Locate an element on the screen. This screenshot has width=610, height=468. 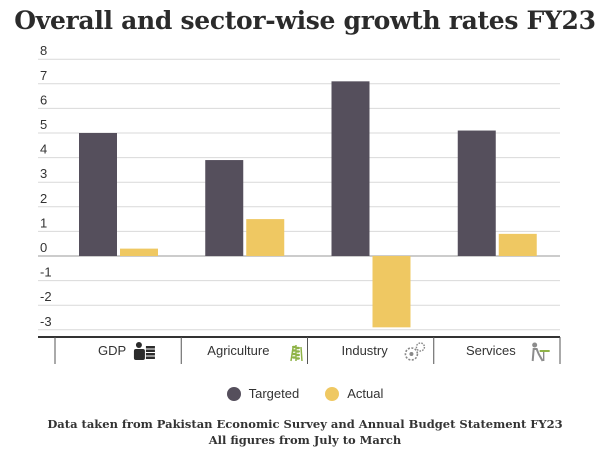
legend-label-actual: Actual is located at coordinates (365, 393).